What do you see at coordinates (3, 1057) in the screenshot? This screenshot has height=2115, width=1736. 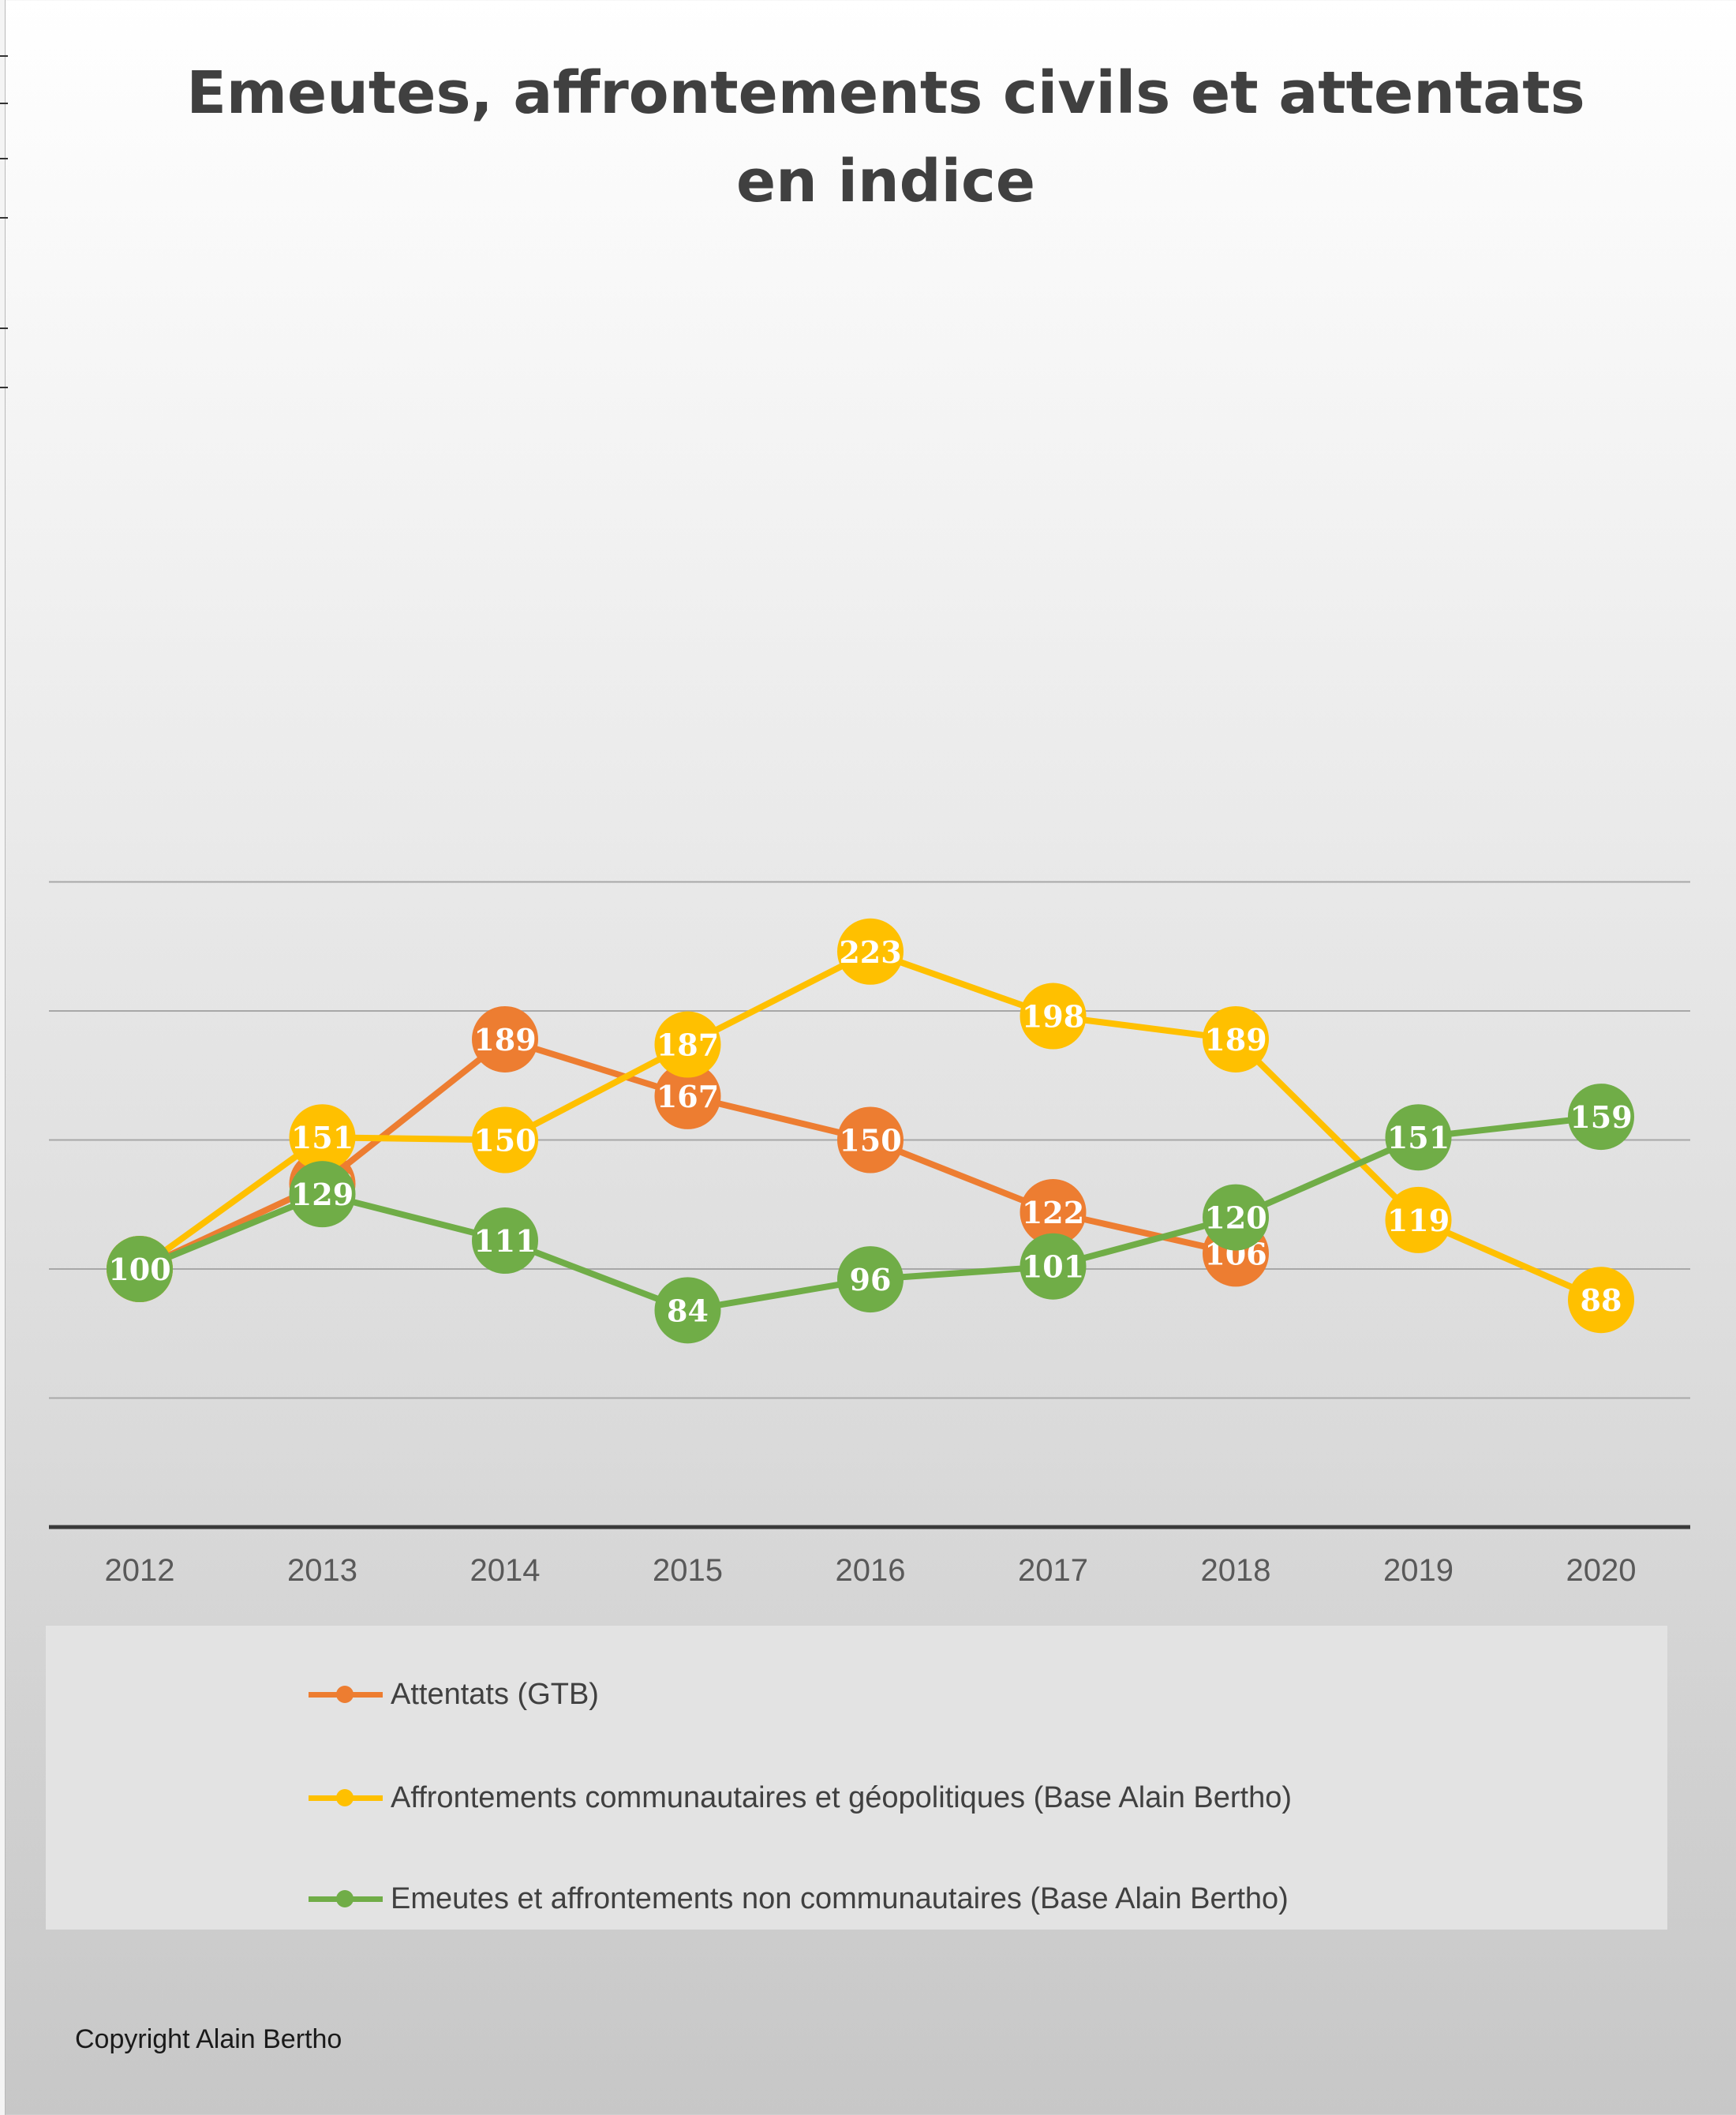 I see `left-ruler` at bounding box center [3, 1057].